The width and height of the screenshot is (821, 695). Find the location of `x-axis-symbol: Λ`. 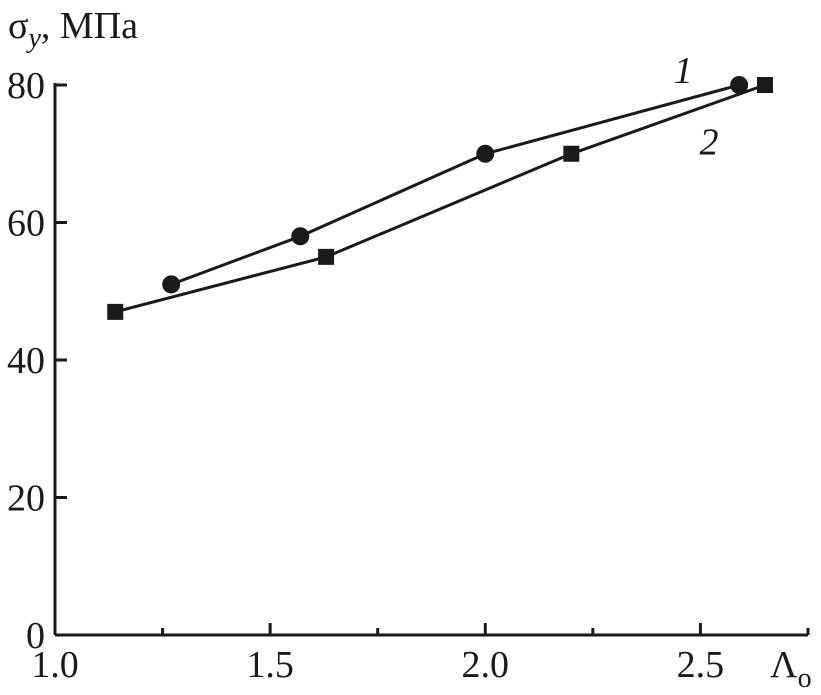

x-axis-symbol: Λ is located at coordinates (784, 665).